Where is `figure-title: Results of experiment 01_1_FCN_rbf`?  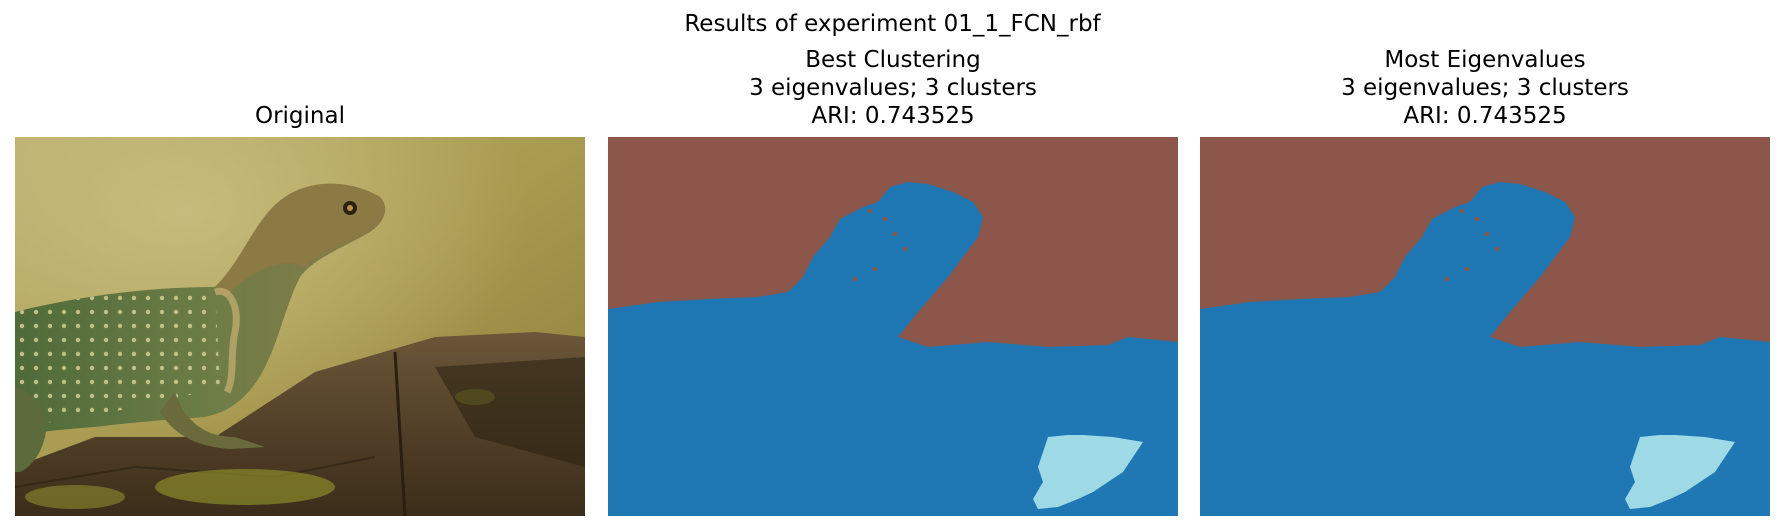
figure-title: Results of experiment 01_1_FCN_rbf is located at coordinates (892, 24).